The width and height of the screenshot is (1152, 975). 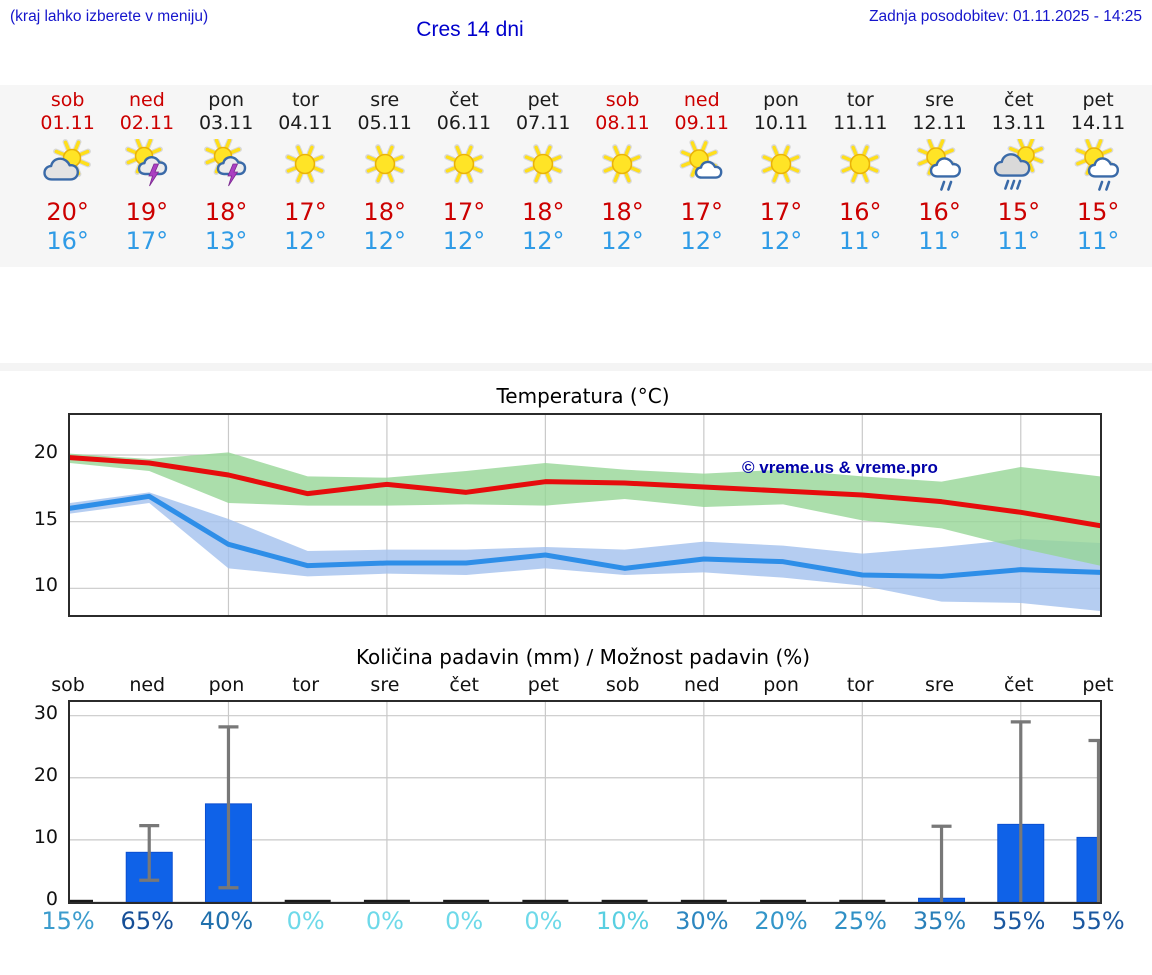 I want to click on temp-max: 19°, so click(x=147, y=212).